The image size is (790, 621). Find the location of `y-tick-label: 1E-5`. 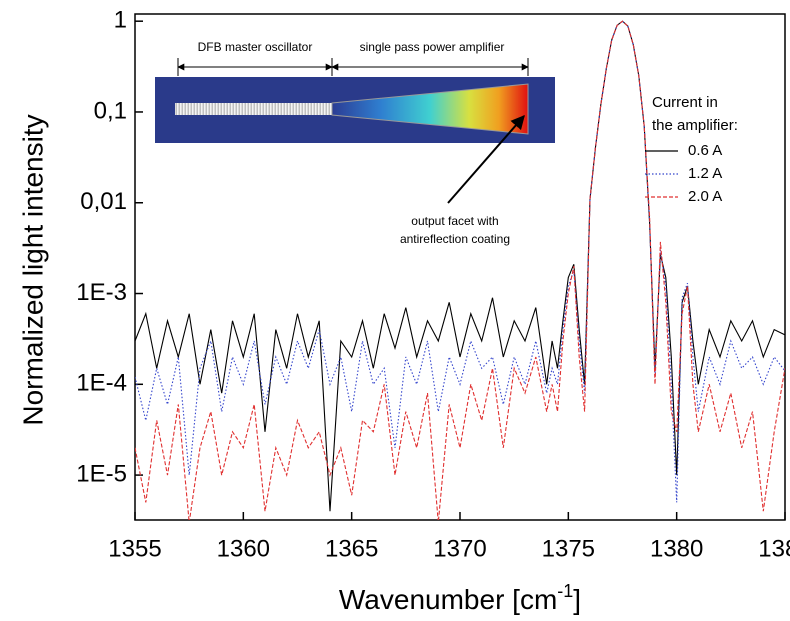

y-tick-label: 1E-5 is located at coordinates (101, 473).